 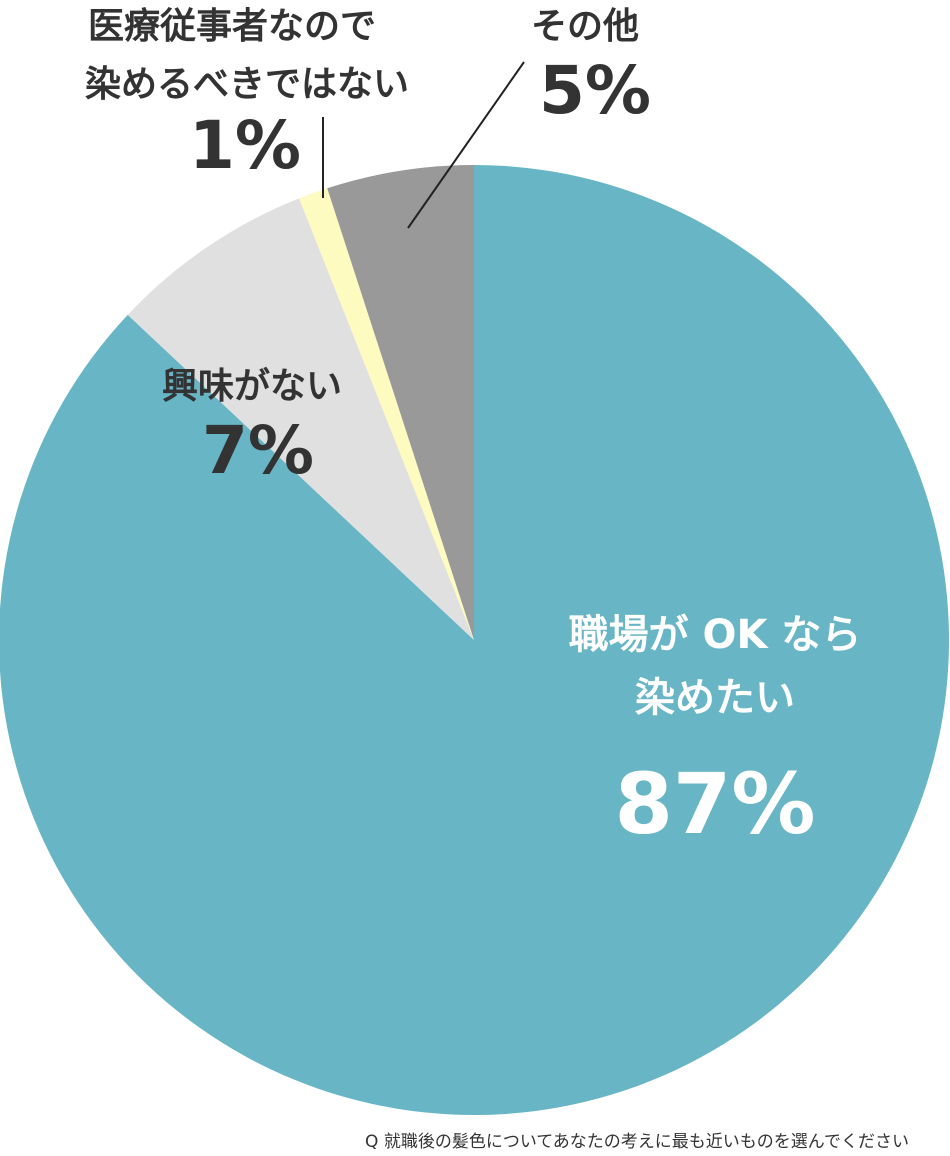 What do you see at coordinates (245, 145) in the screenshot?
I see `value-label: 1%` at bounding box center [245, 145].